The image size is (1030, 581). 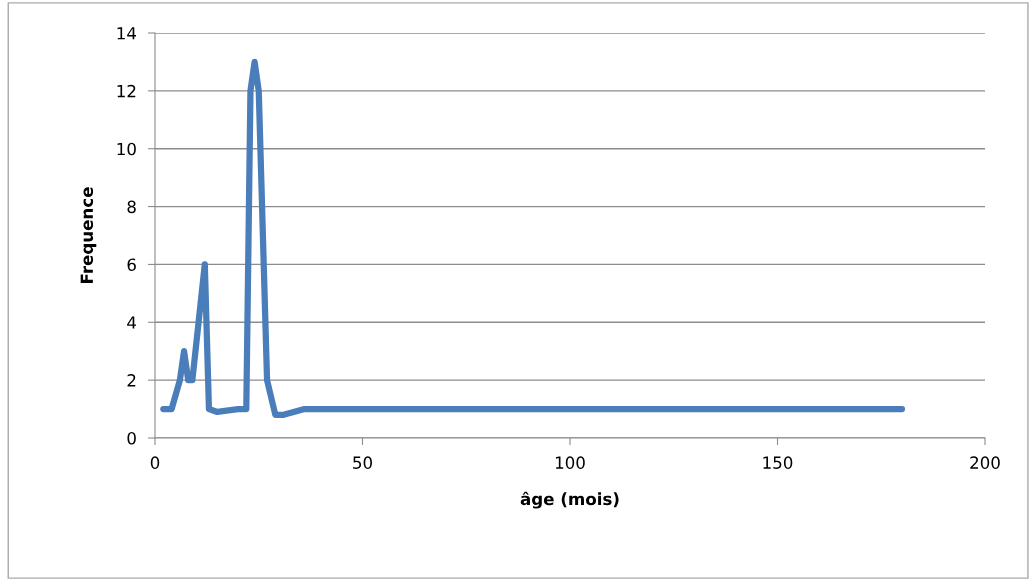 I want to click on y-tick-label: 8, so click(x=131, y=207).